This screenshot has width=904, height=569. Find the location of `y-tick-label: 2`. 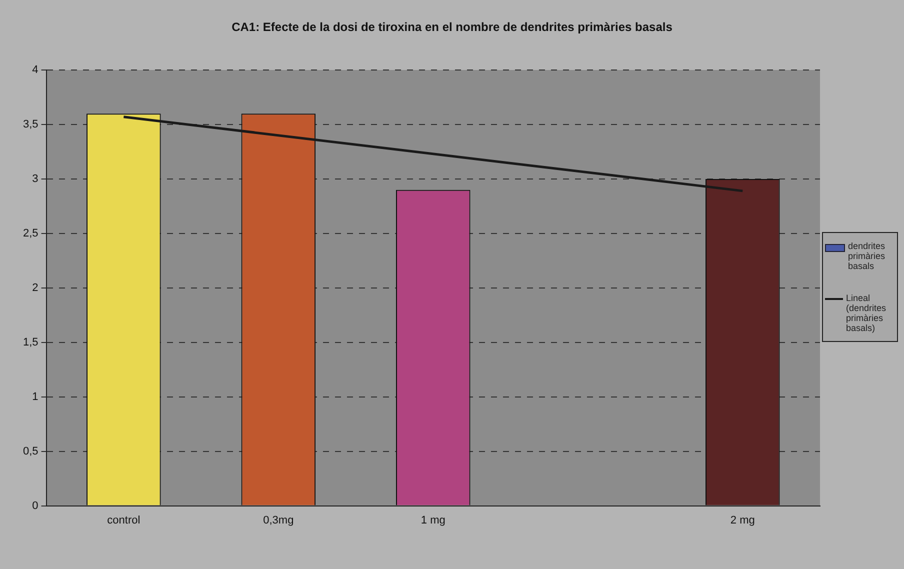

y-tick-label: 2 is located at coordinates (35, 288).